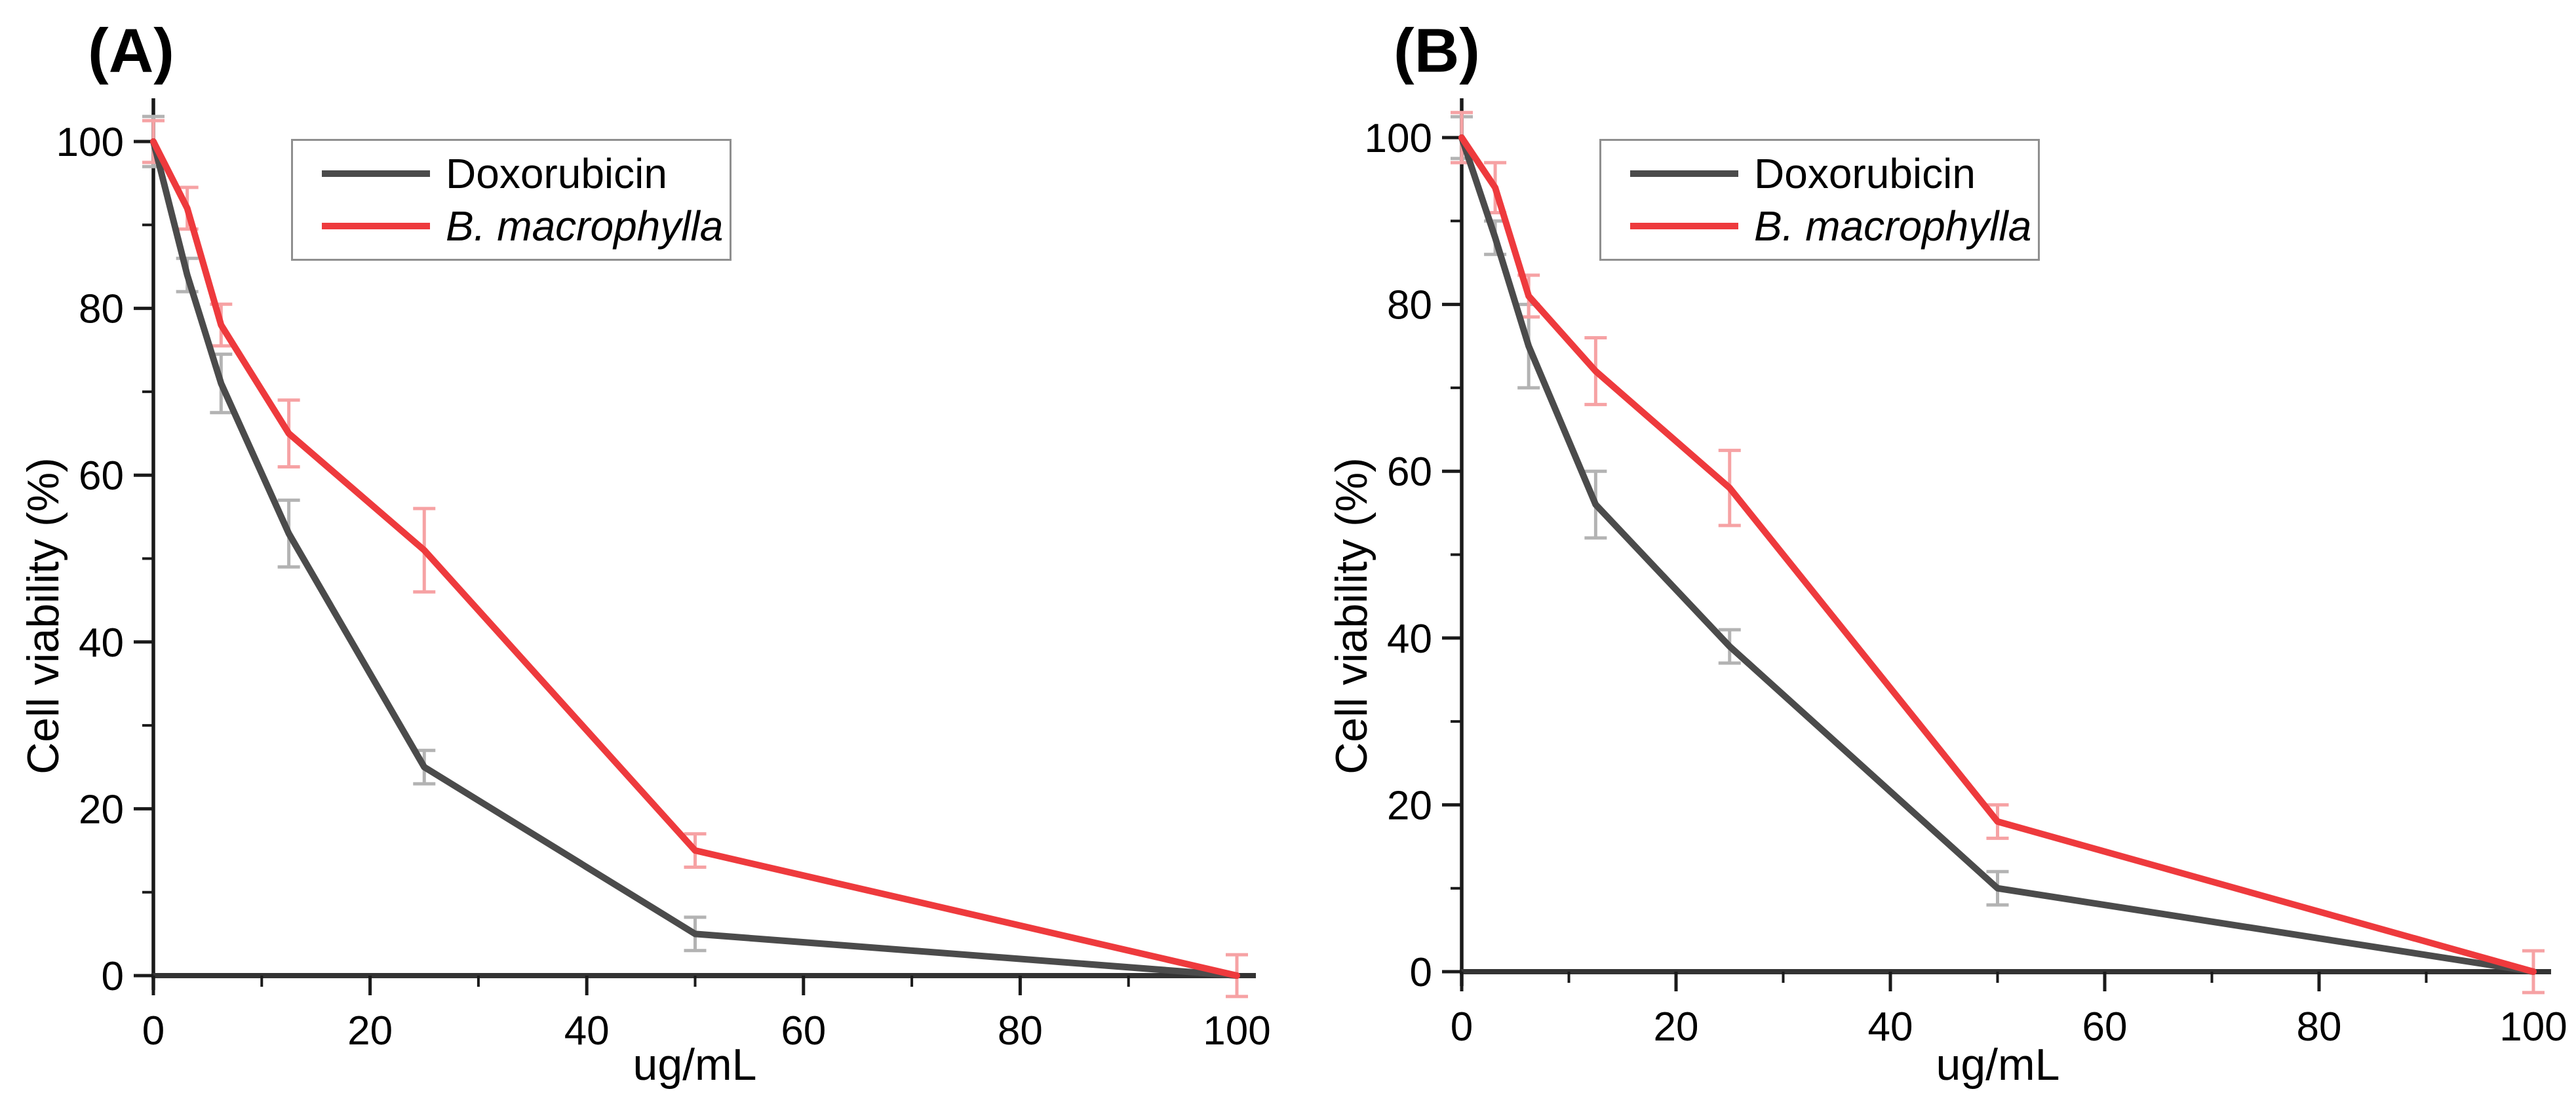  Describe the element at coordinates (131, 51) in the screenshot. I see `panel-a-title: (A)` at that location.